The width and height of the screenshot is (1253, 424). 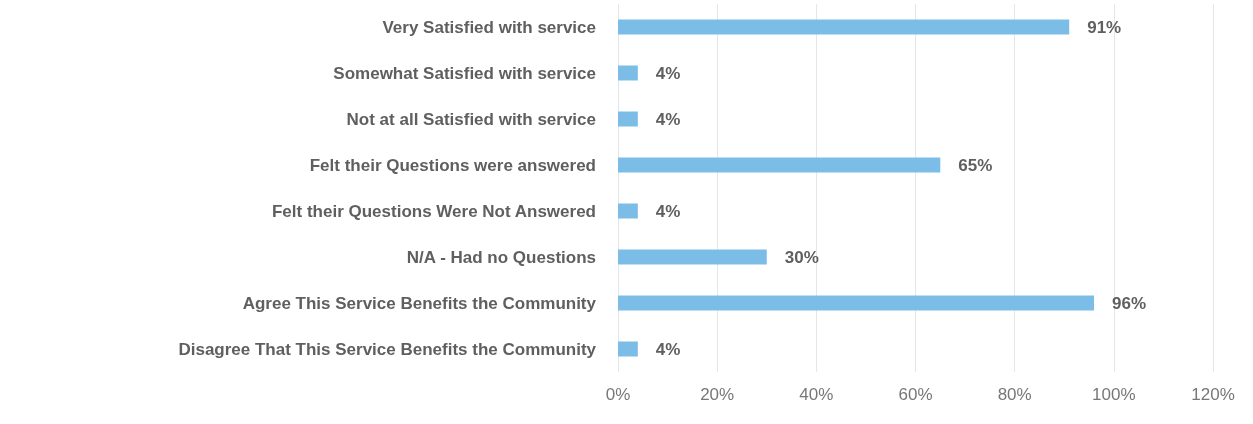 What do you see at coordinates (816, 394) in the screenshot?
I see `x-tick-label: 40%` at bounding box center [816, 394].